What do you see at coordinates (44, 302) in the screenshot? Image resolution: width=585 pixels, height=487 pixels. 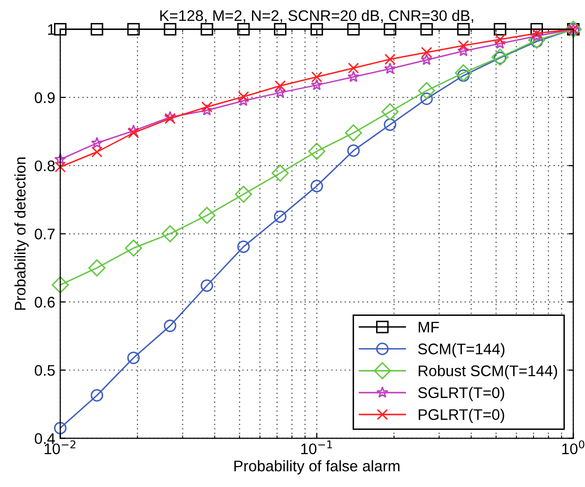 I see `y-tick-label: 0.6` at bounding box center [44, 302].